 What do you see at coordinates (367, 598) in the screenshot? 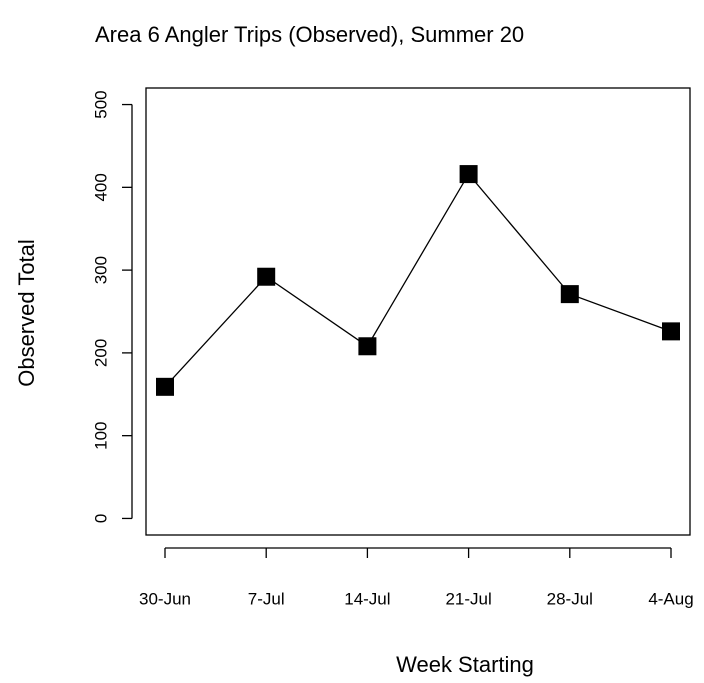
I see `x-tick-label: 14-Jul` at bounding box center [367, 598].